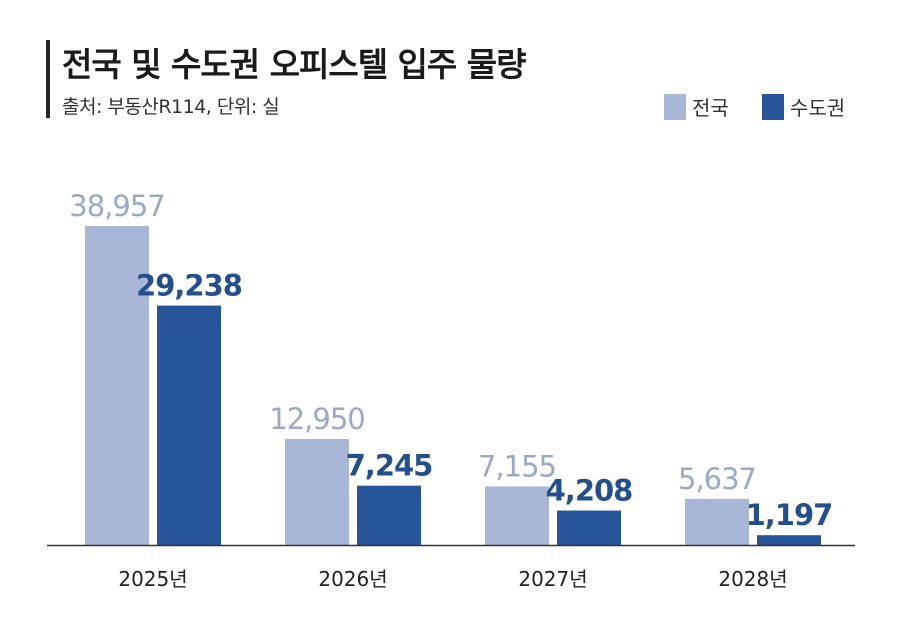  Describe the element at coordinates (152, 579) in the screenshot. I see `x-tick-label: 2025년` at that location.